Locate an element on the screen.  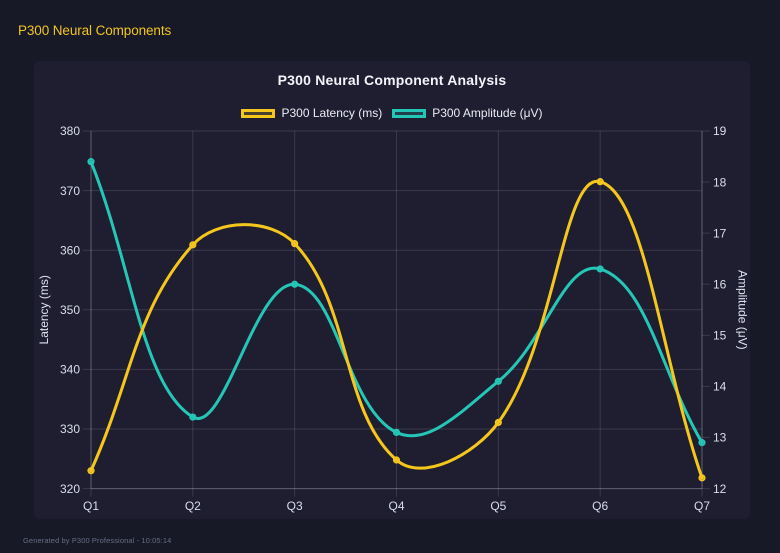
chart-title: P300 Neural Component Analysis is located at coordinates (392, 80).